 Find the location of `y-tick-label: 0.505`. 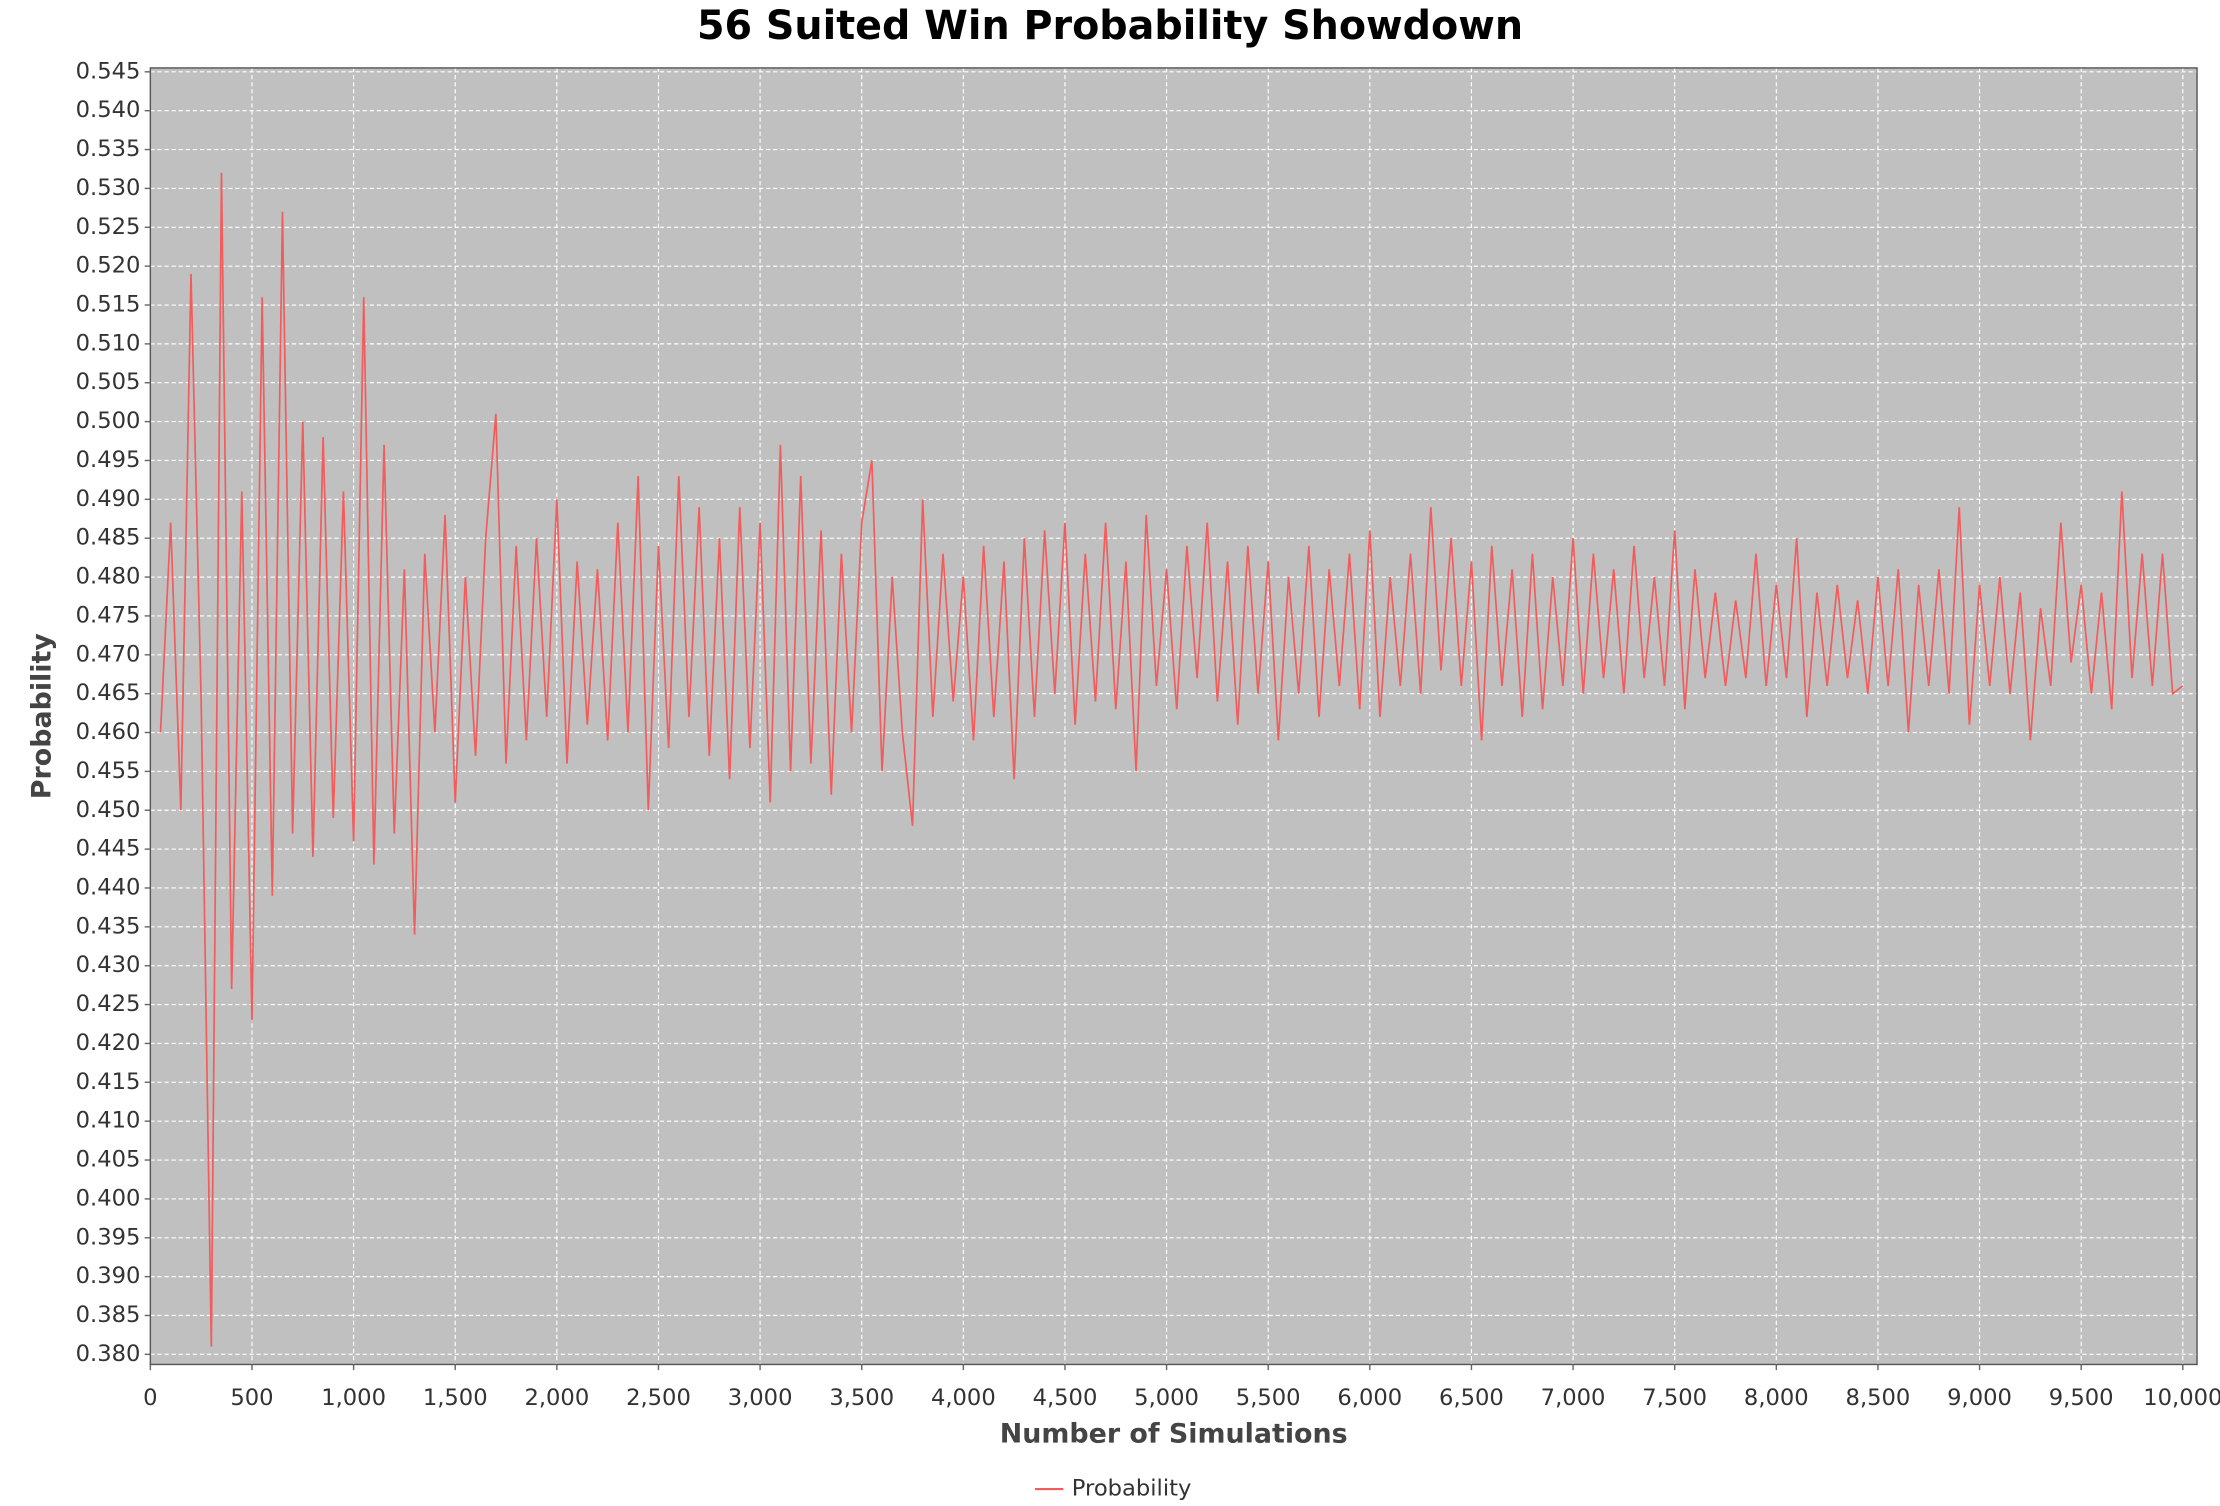

y-tick-label: 0.505 is located at coordinates (108, 382).